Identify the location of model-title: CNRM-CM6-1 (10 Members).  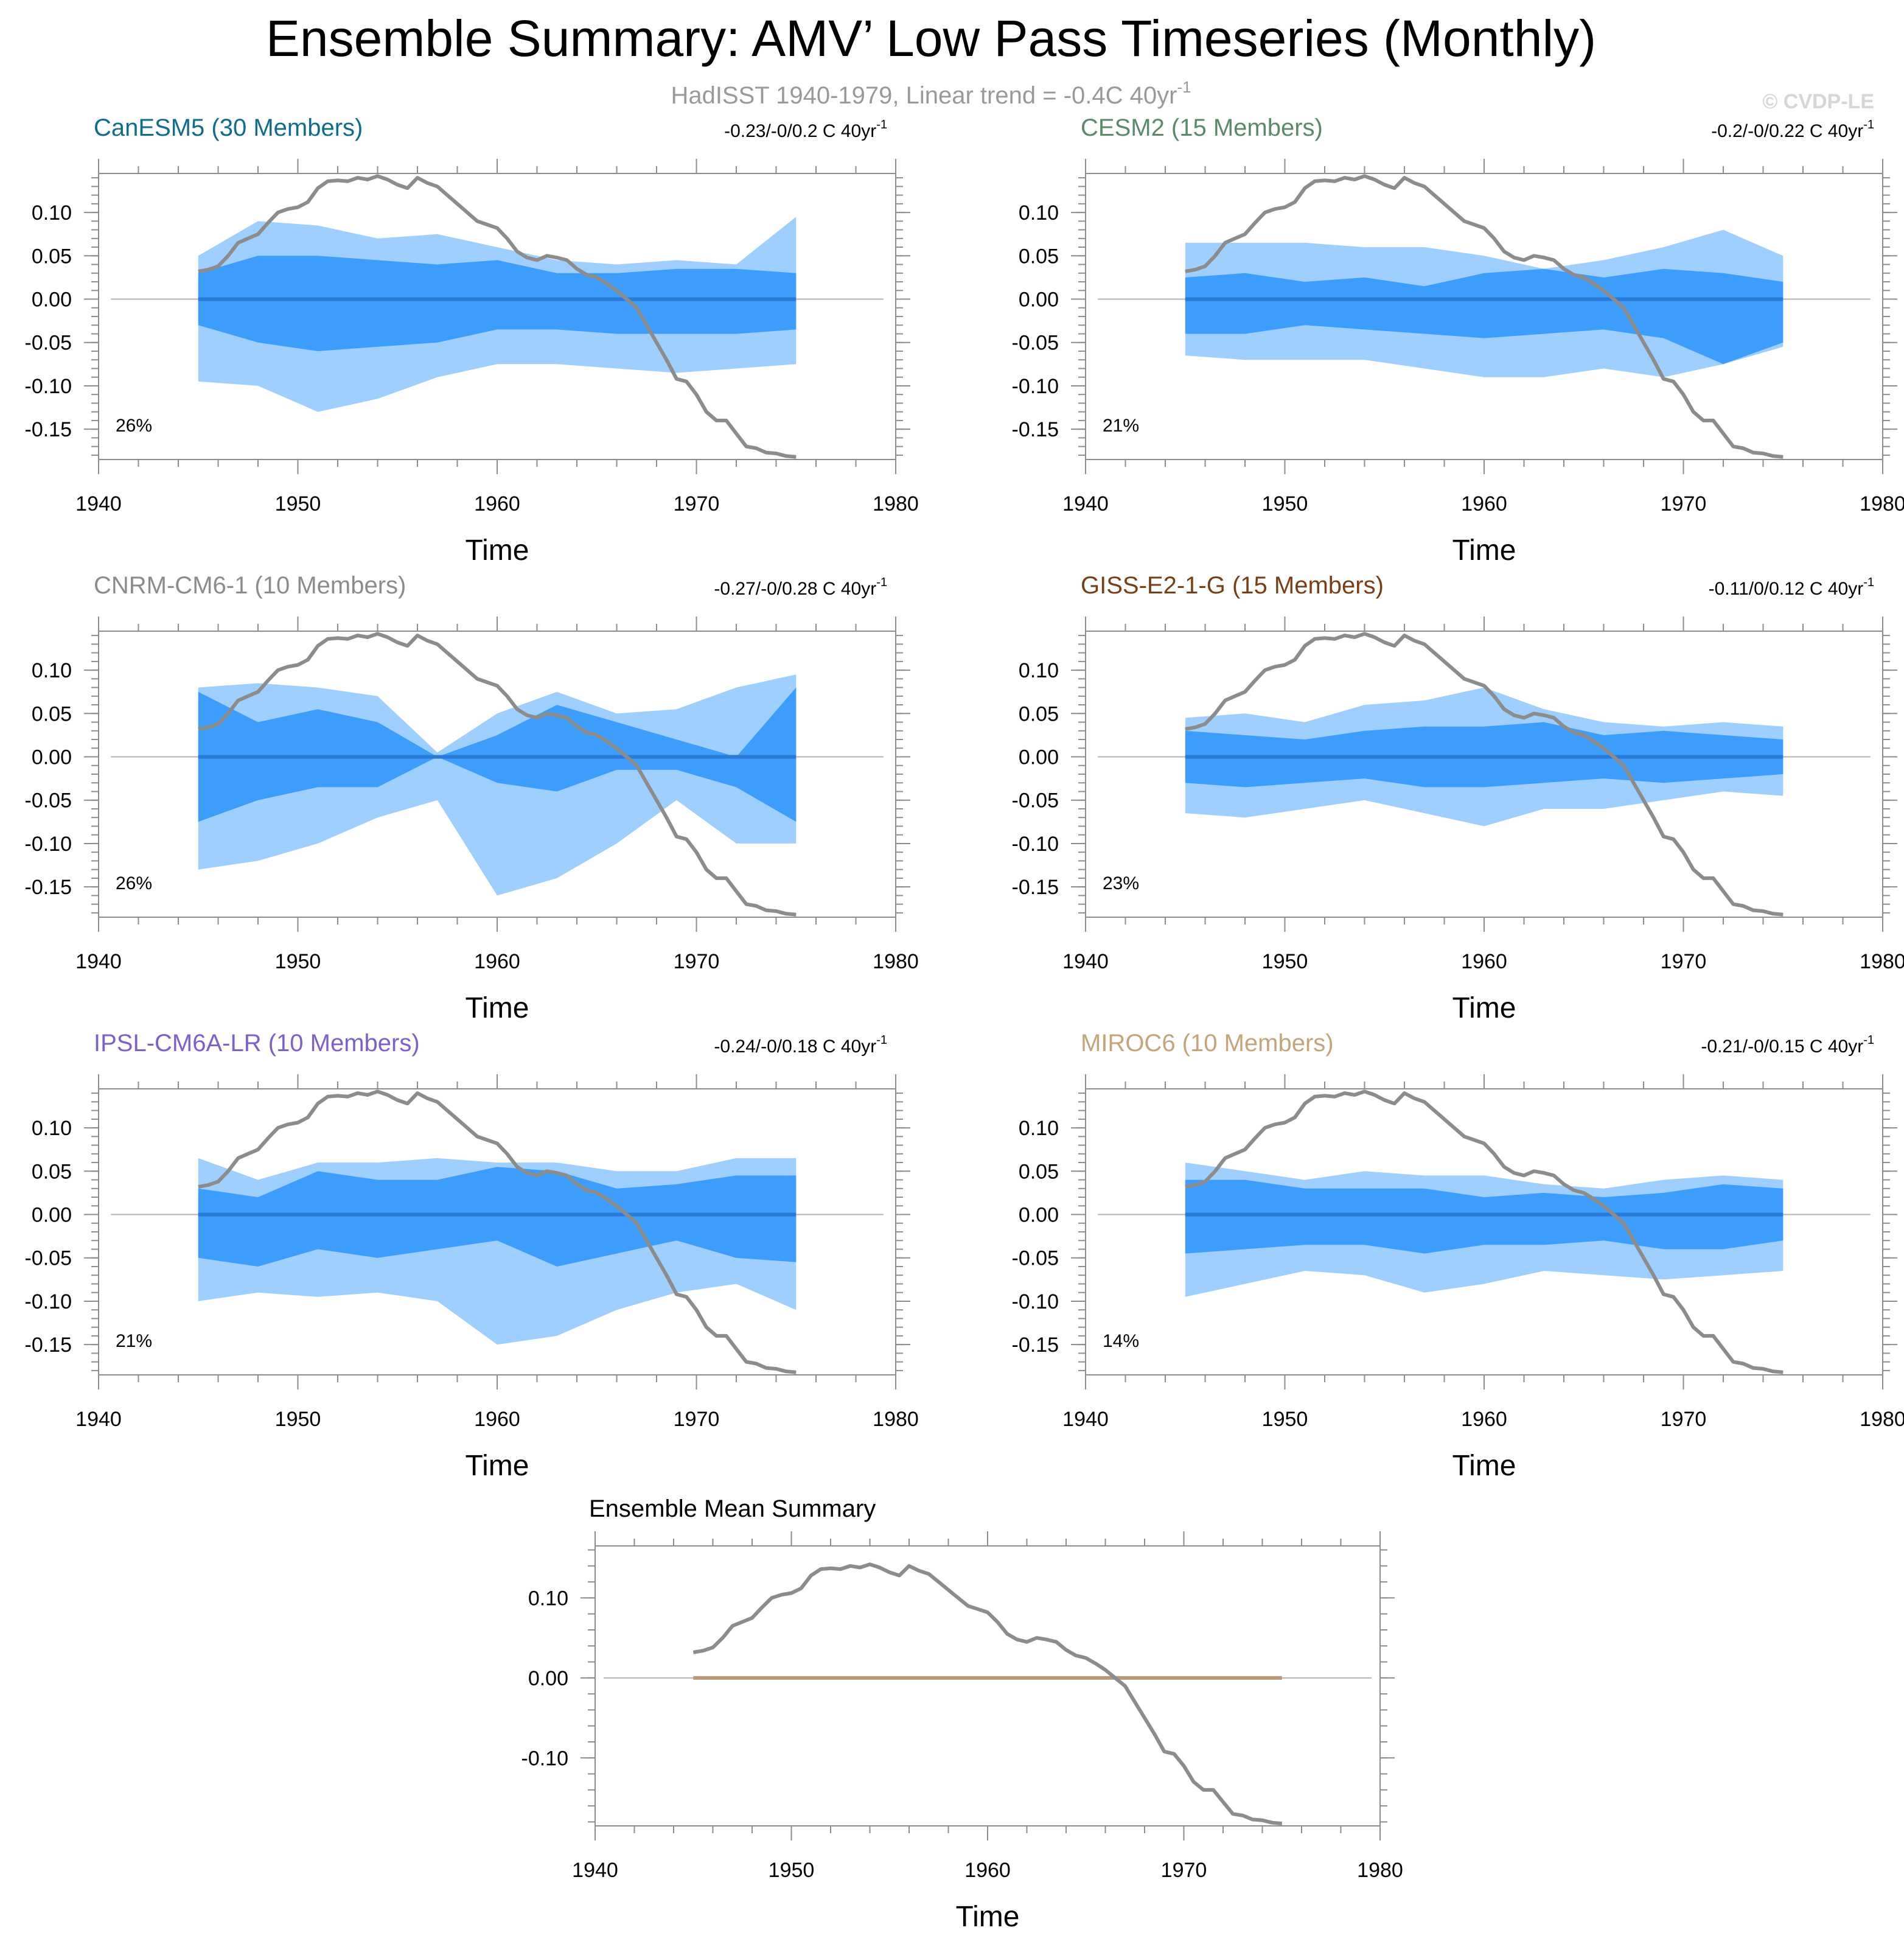
(250, 585).